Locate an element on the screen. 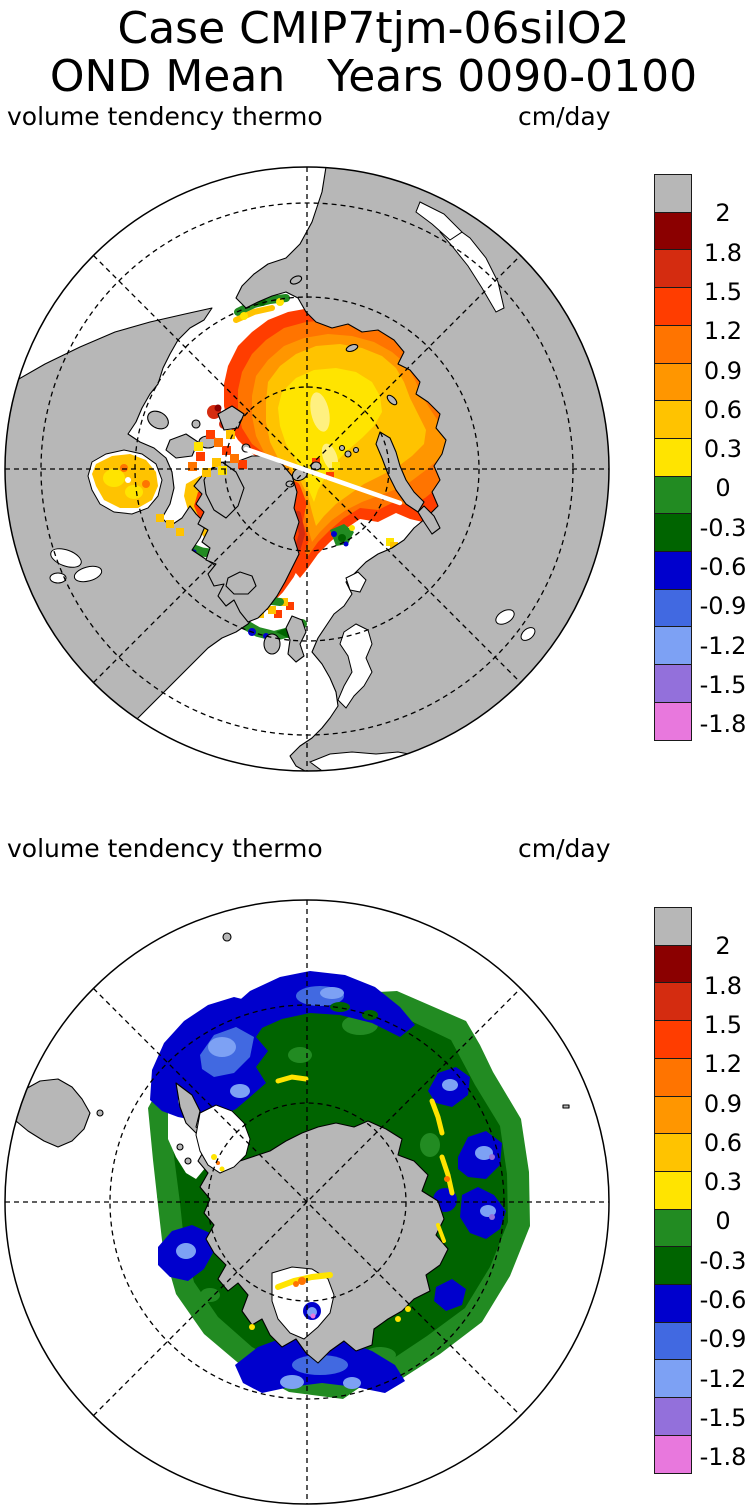 This screenshot has height=1510, width=747. island-banks is located at coordinates (158, 420).